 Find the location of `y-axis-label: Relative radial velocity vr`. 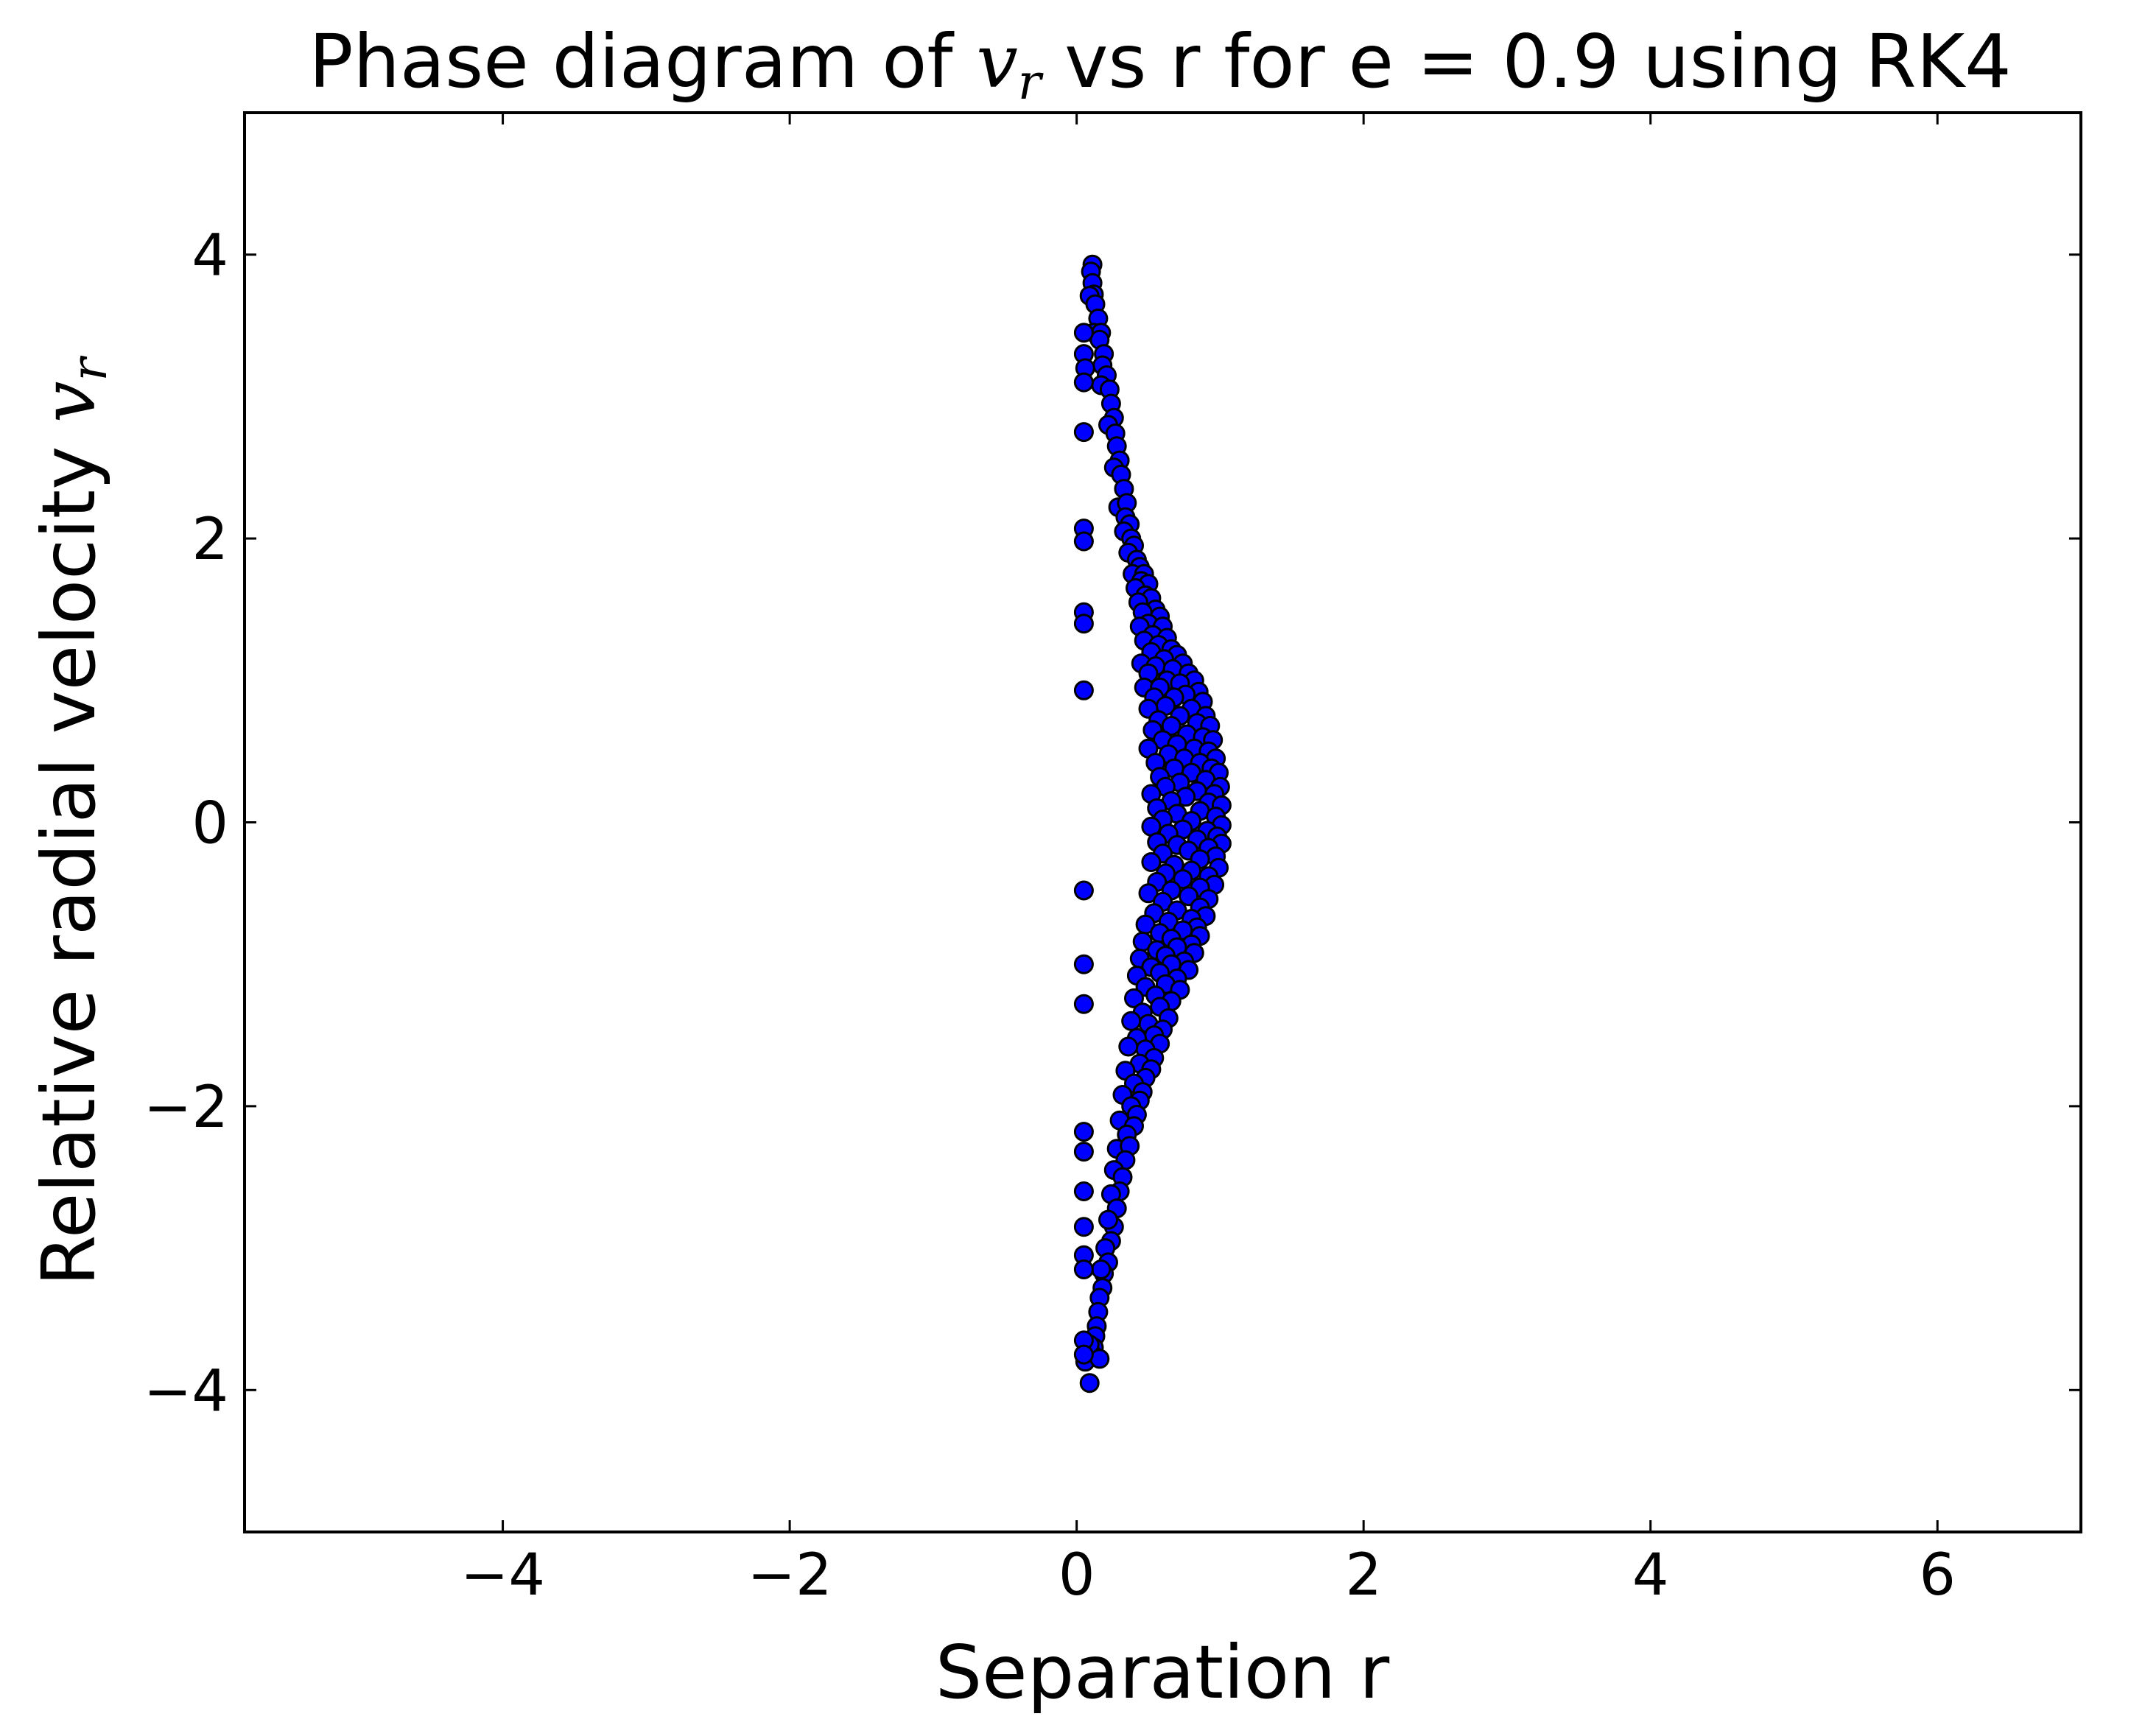

y-axis-label: Relative radial velocity vr is located at coordinates (72, 820).